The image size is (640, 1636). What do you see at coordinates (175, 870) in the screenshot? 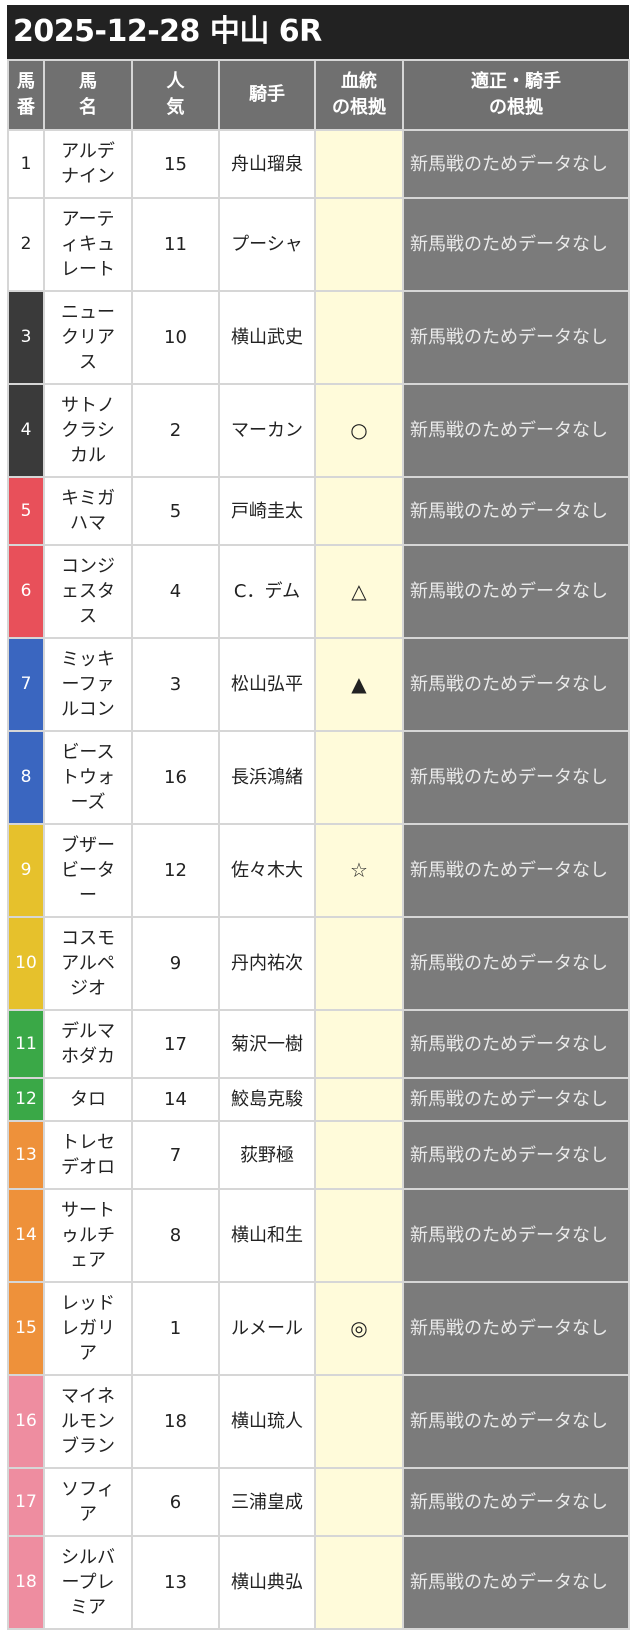
I see `popularity-cell: 12` at bounding box center [175, 870].